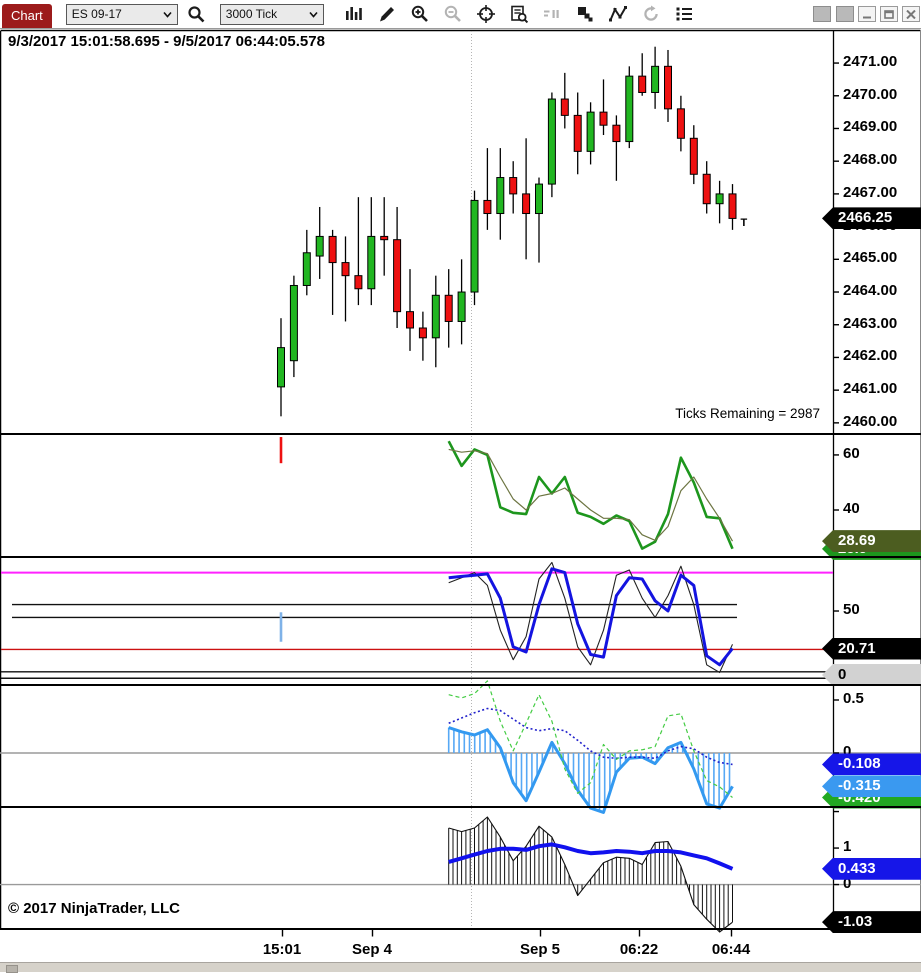 The height and width of the screenshot is (973, 921). What do you see at coordinates (460, 967) in the screenshot?
I see `status-bar` at bounding box center [460, 967].